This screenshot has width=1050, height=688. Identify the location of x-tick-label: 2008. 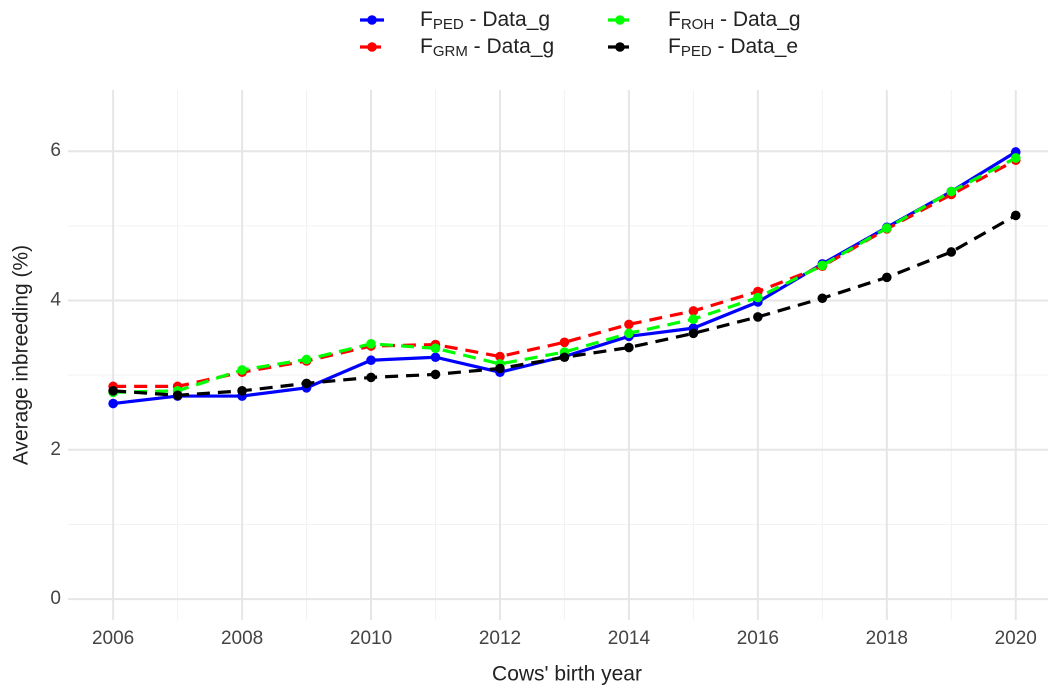
(242, 638).